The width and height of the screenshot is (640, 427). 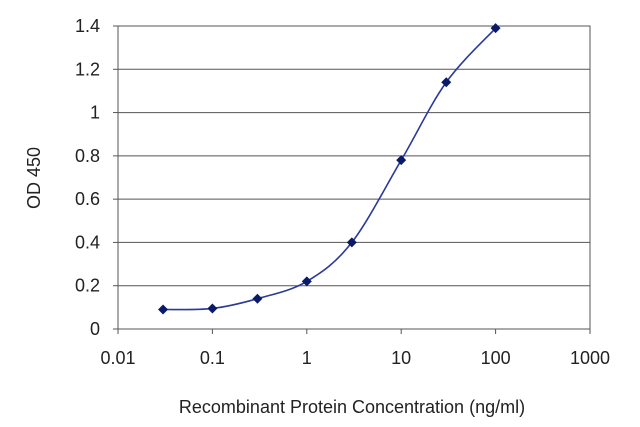 What do you see at coordinates (87, 286) in the screenshot?
I see `y-tick-label: 0.2` at bounding box center [87, 286].